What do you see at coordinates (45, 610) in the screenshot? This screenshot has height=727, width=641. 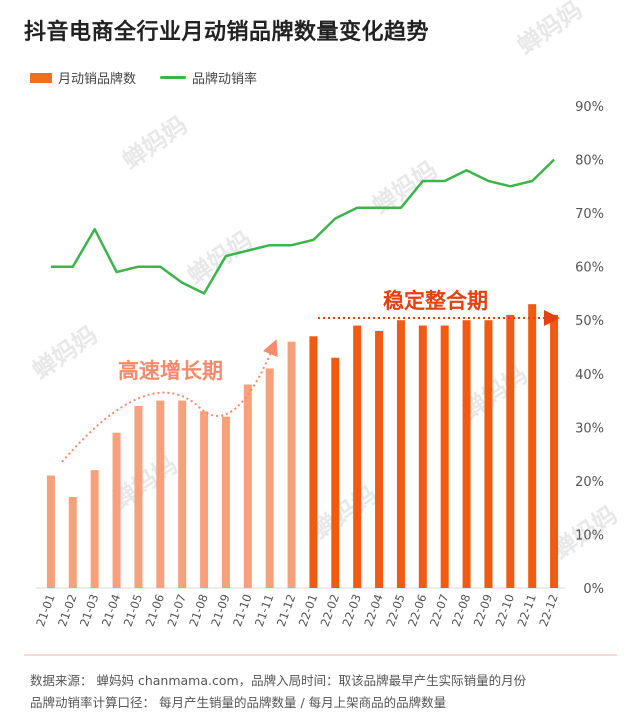 I see `x-tick-label: 21-01` at bounding box center [45, 610].